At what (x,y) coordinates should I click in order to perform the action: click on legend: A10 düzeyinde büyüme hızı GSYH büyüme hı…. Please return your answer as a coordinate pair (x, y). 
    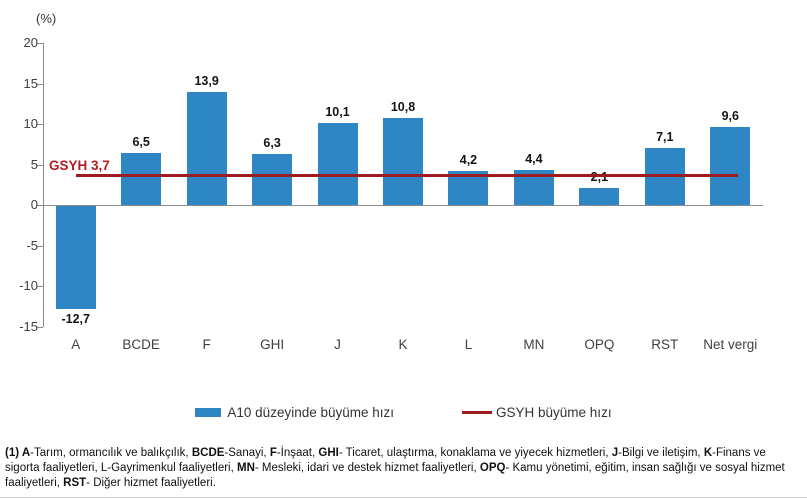
    Looking at the image, I should click on (403, 412).